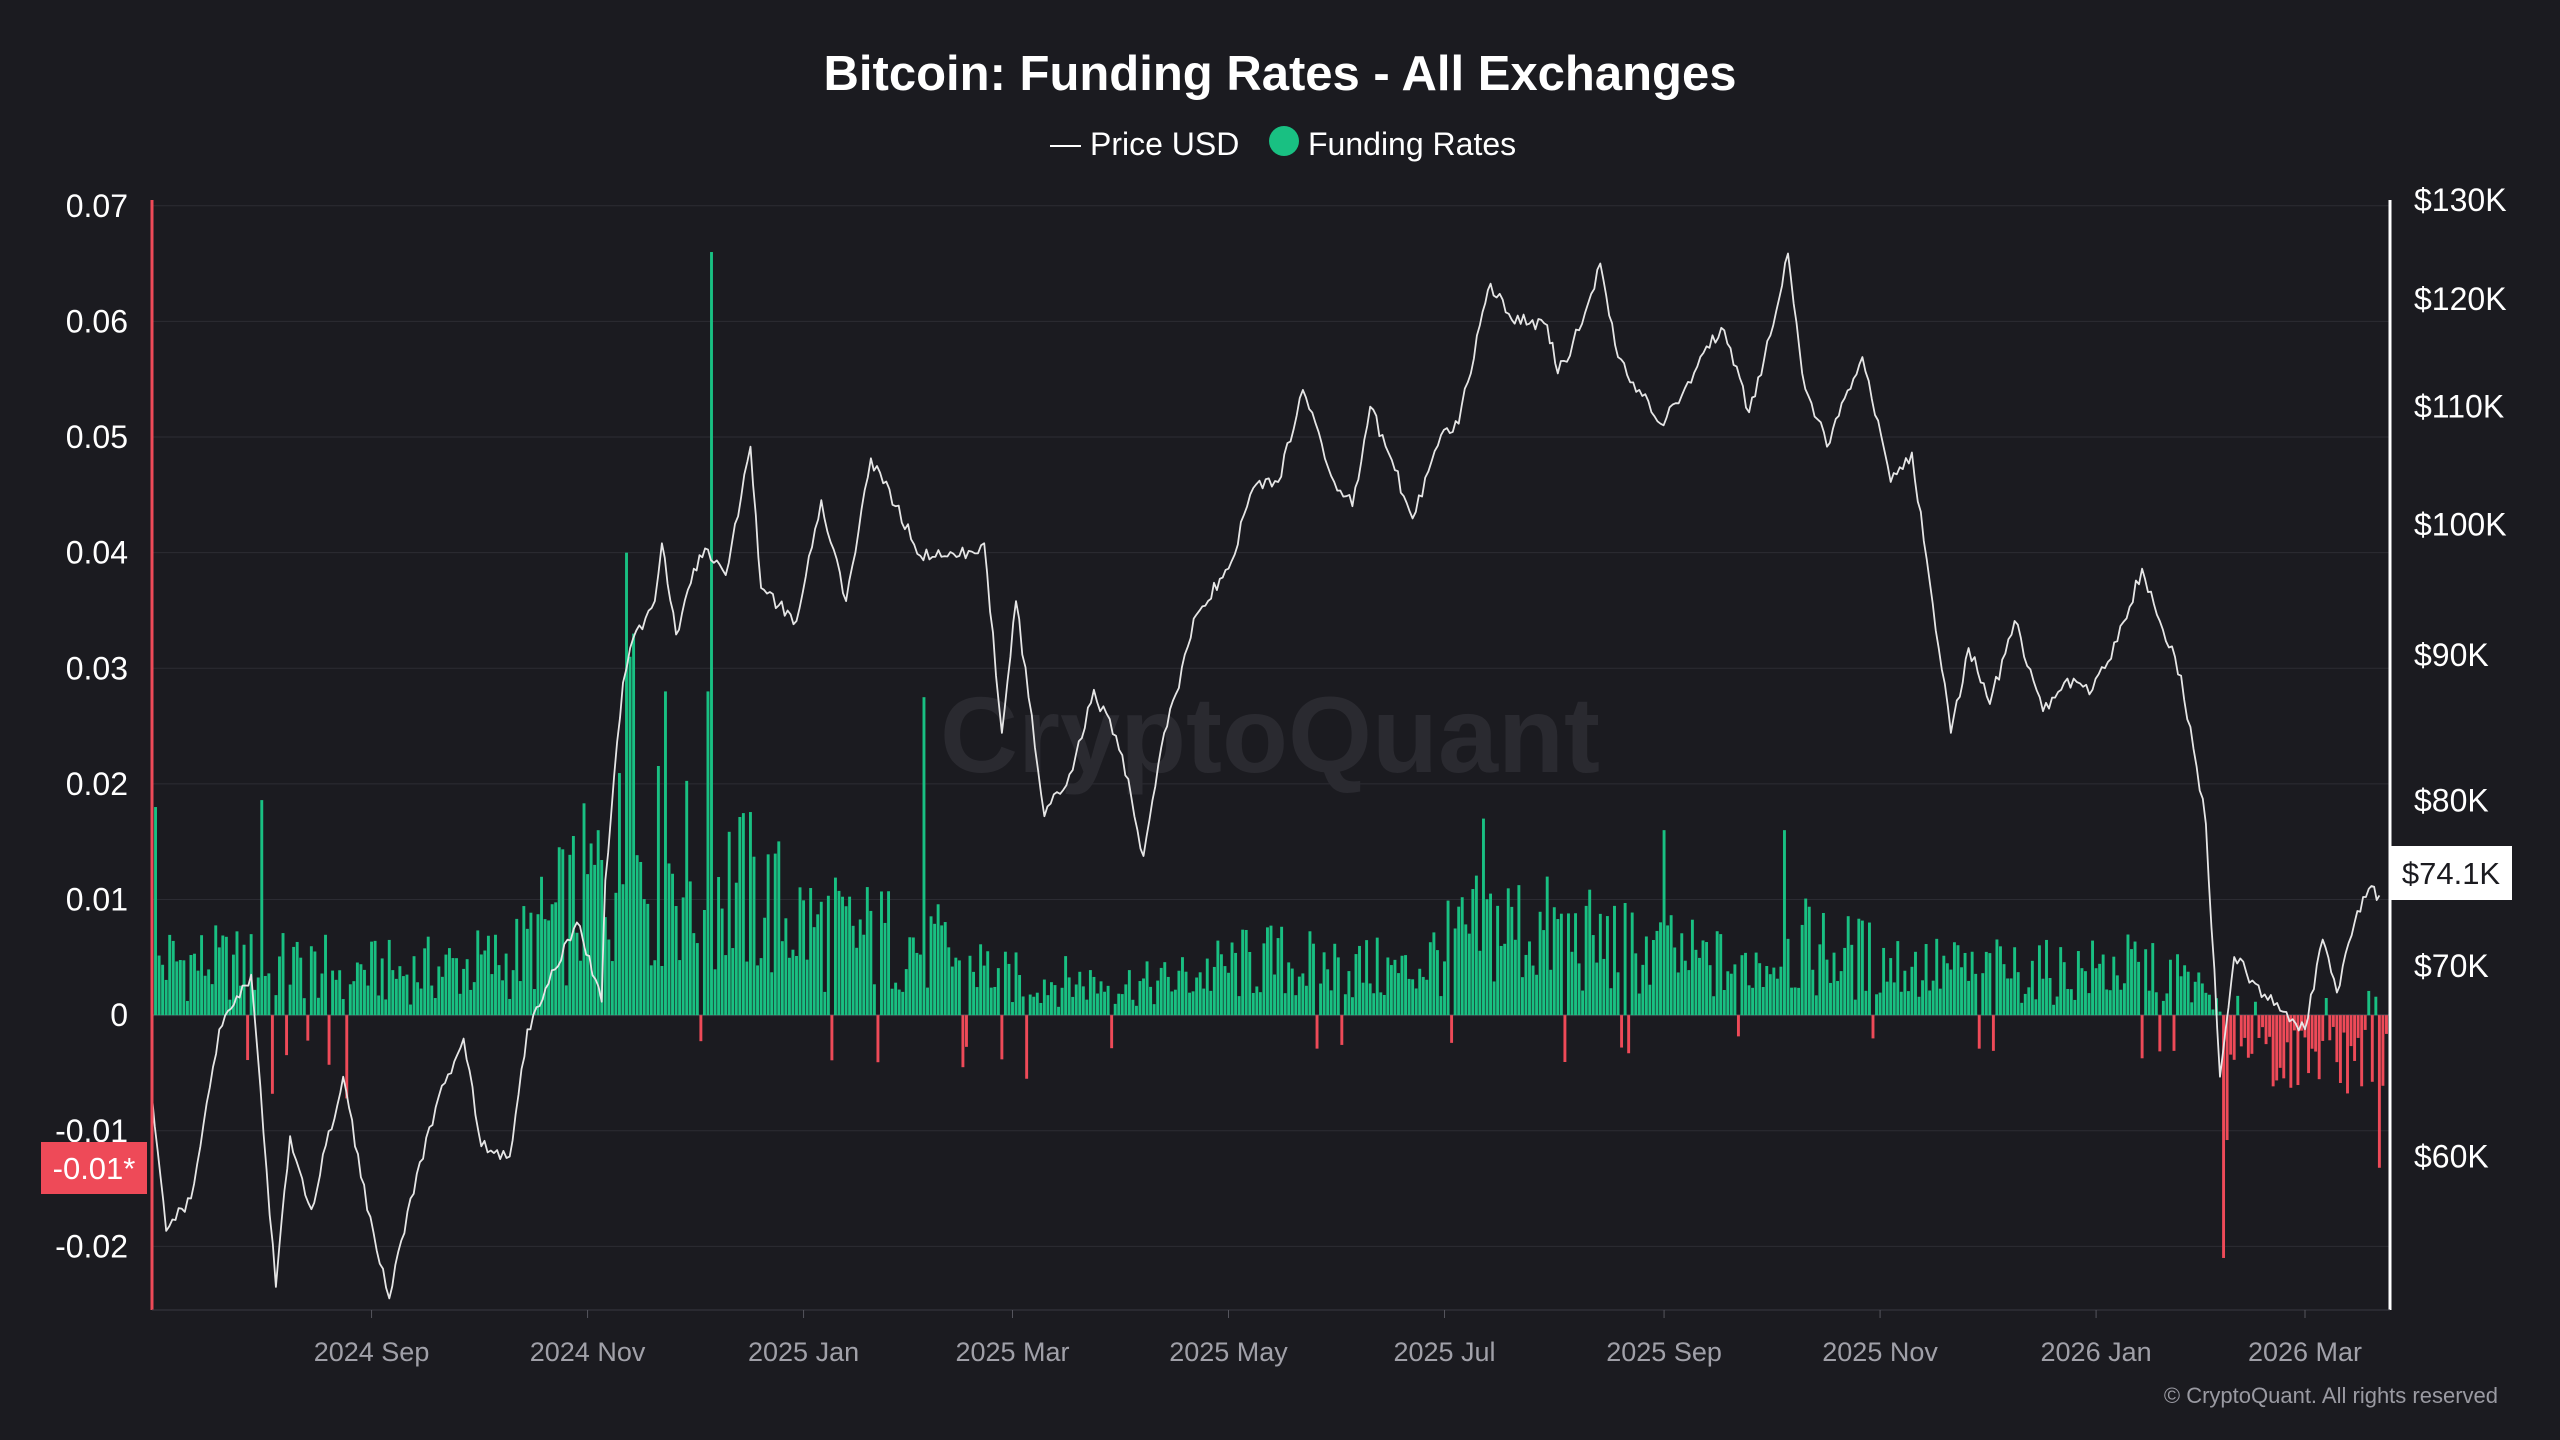  What do you see at coordinates (1164, 144) in the screenshot?
I see `legend-price-label: Price USD` at bounding box center [1164, 144].